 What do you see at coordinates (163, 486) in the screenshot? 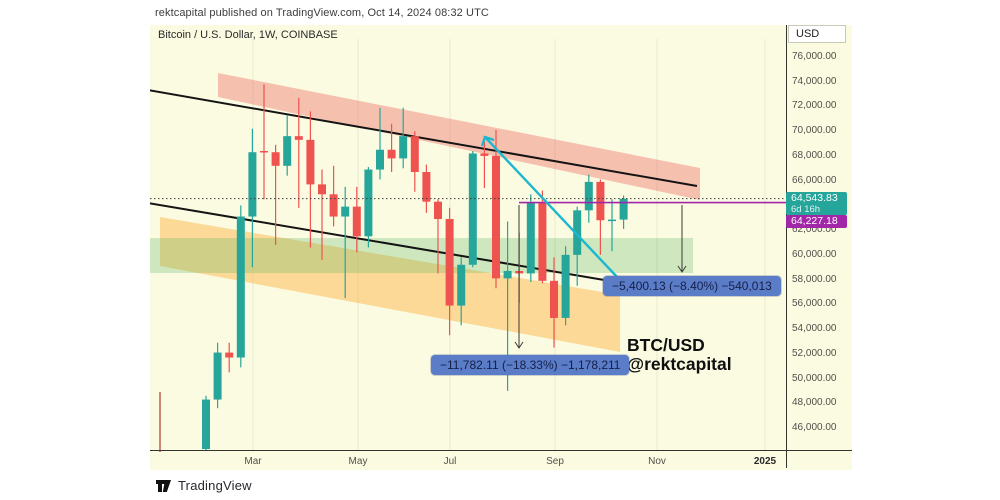
I see `tradingview-logo-icon` at bounding box center [163, 486].